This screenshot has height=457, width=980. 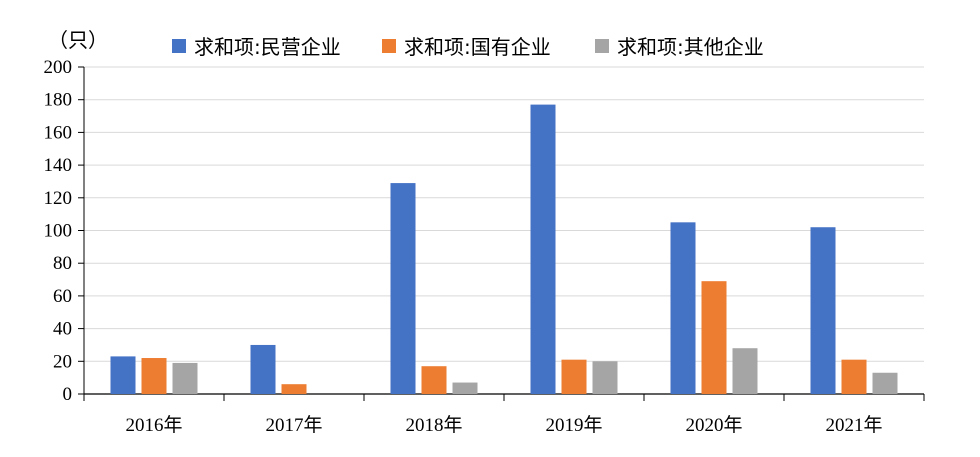 I want to click on y-tick-label: 0, so click(x=68, y=394).